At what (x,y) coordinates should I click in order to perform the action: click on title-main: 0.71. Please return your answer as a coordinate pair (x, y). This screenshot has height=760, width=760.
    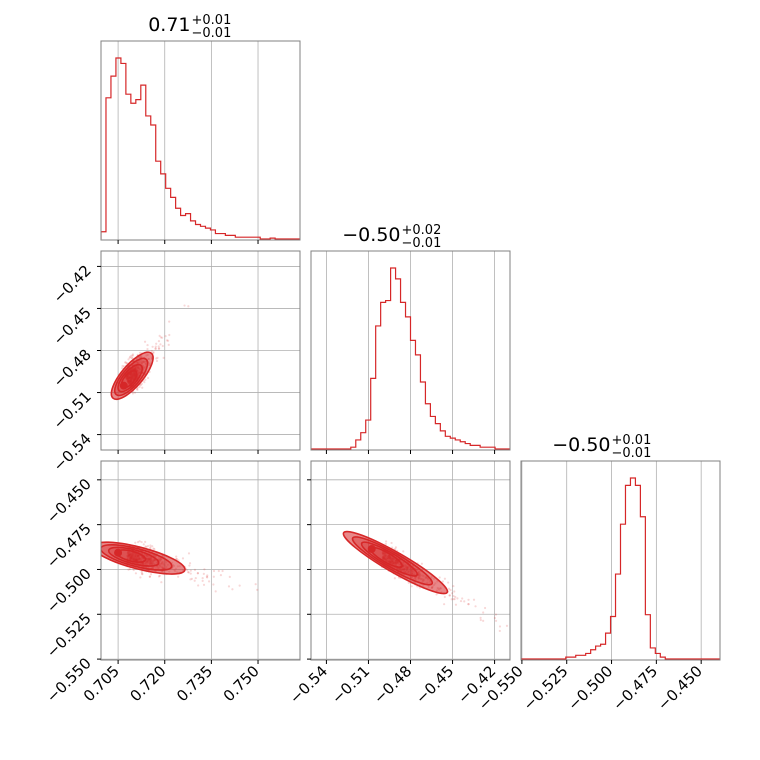
    Looking at the image, I should click on (169, 25).